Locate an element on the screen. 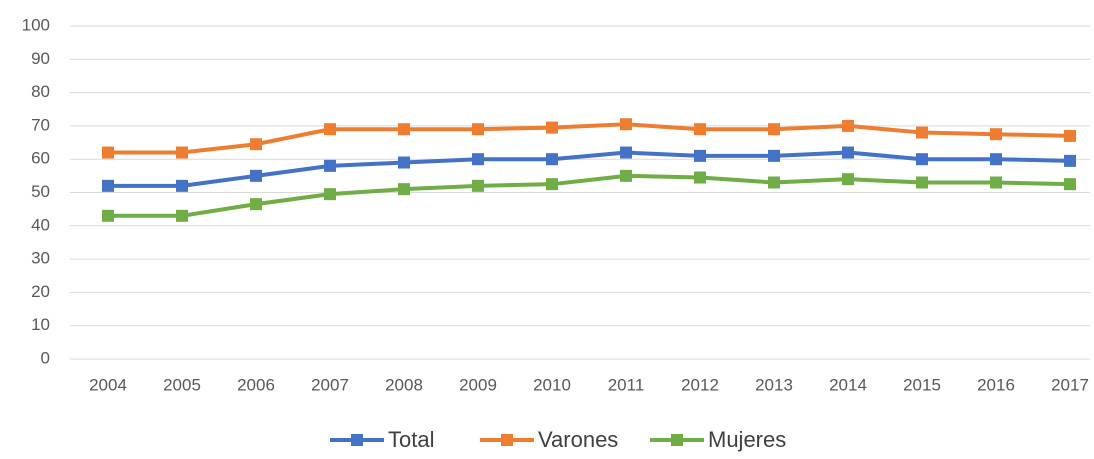  x-tick-label: 2009 is located at coordinates (478, 384).